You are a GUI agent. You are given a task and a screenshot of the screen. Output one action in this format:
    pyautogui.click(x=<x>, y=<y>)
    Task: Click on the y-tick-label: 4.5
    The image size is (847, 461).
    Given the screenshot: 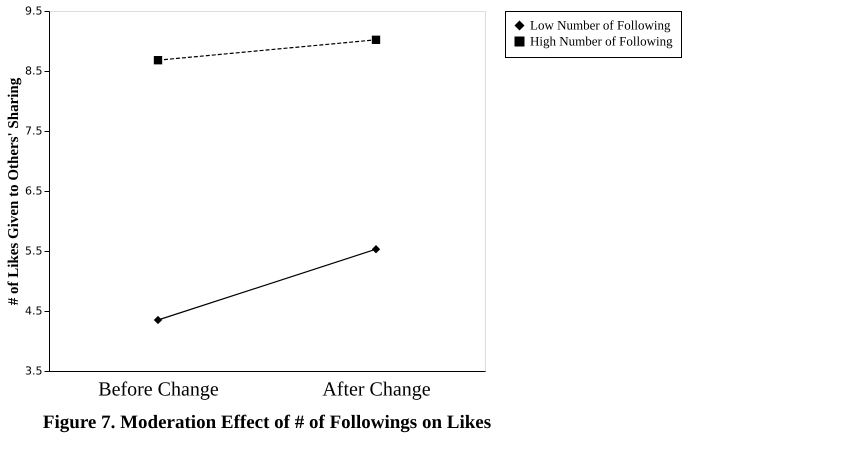 What is the action you would take?
    pyautogui.click(x=33, y=311)
    